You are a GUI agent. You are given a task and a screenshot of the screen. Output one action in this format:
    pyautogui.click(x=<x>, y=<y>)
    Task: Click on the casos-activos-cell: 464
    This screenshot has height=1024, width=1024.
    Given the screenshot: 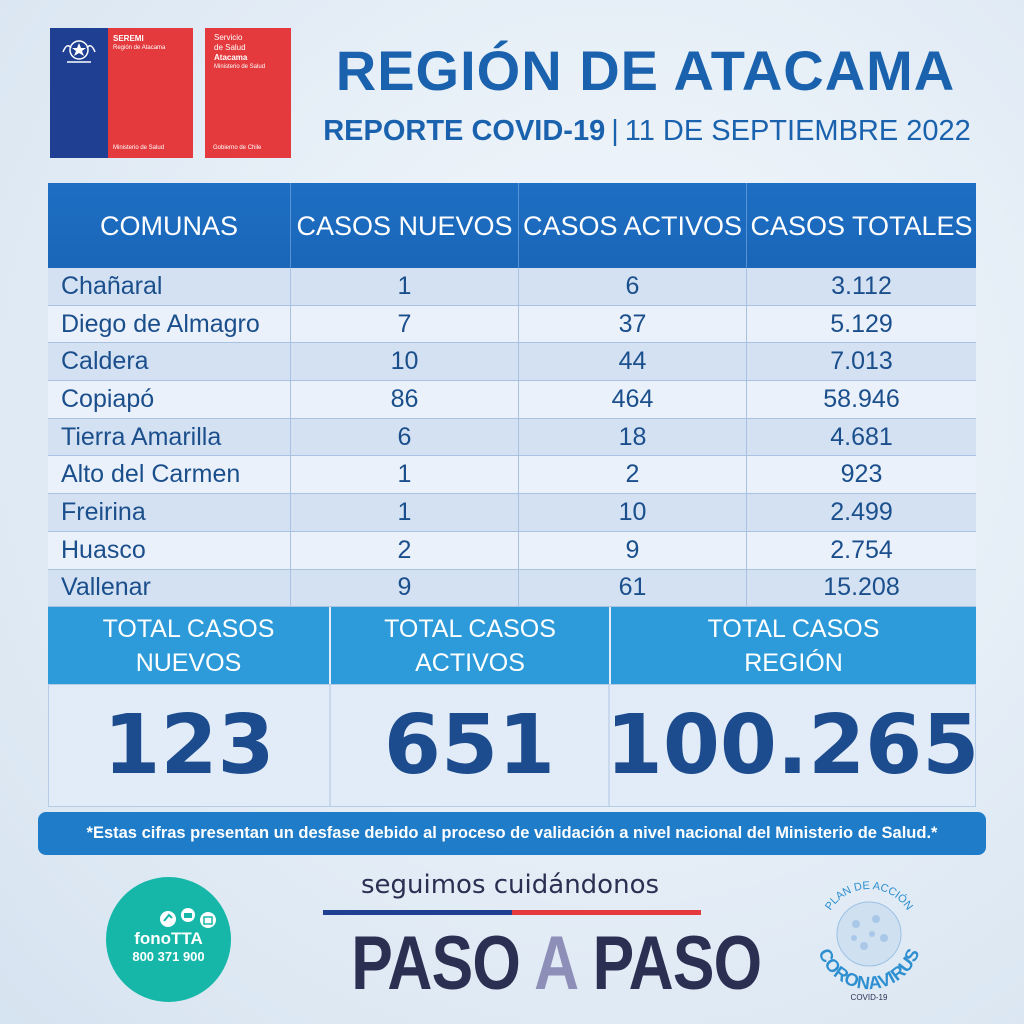 What is the action you would take?
    pyautogui.click(x=633, y=399)
    